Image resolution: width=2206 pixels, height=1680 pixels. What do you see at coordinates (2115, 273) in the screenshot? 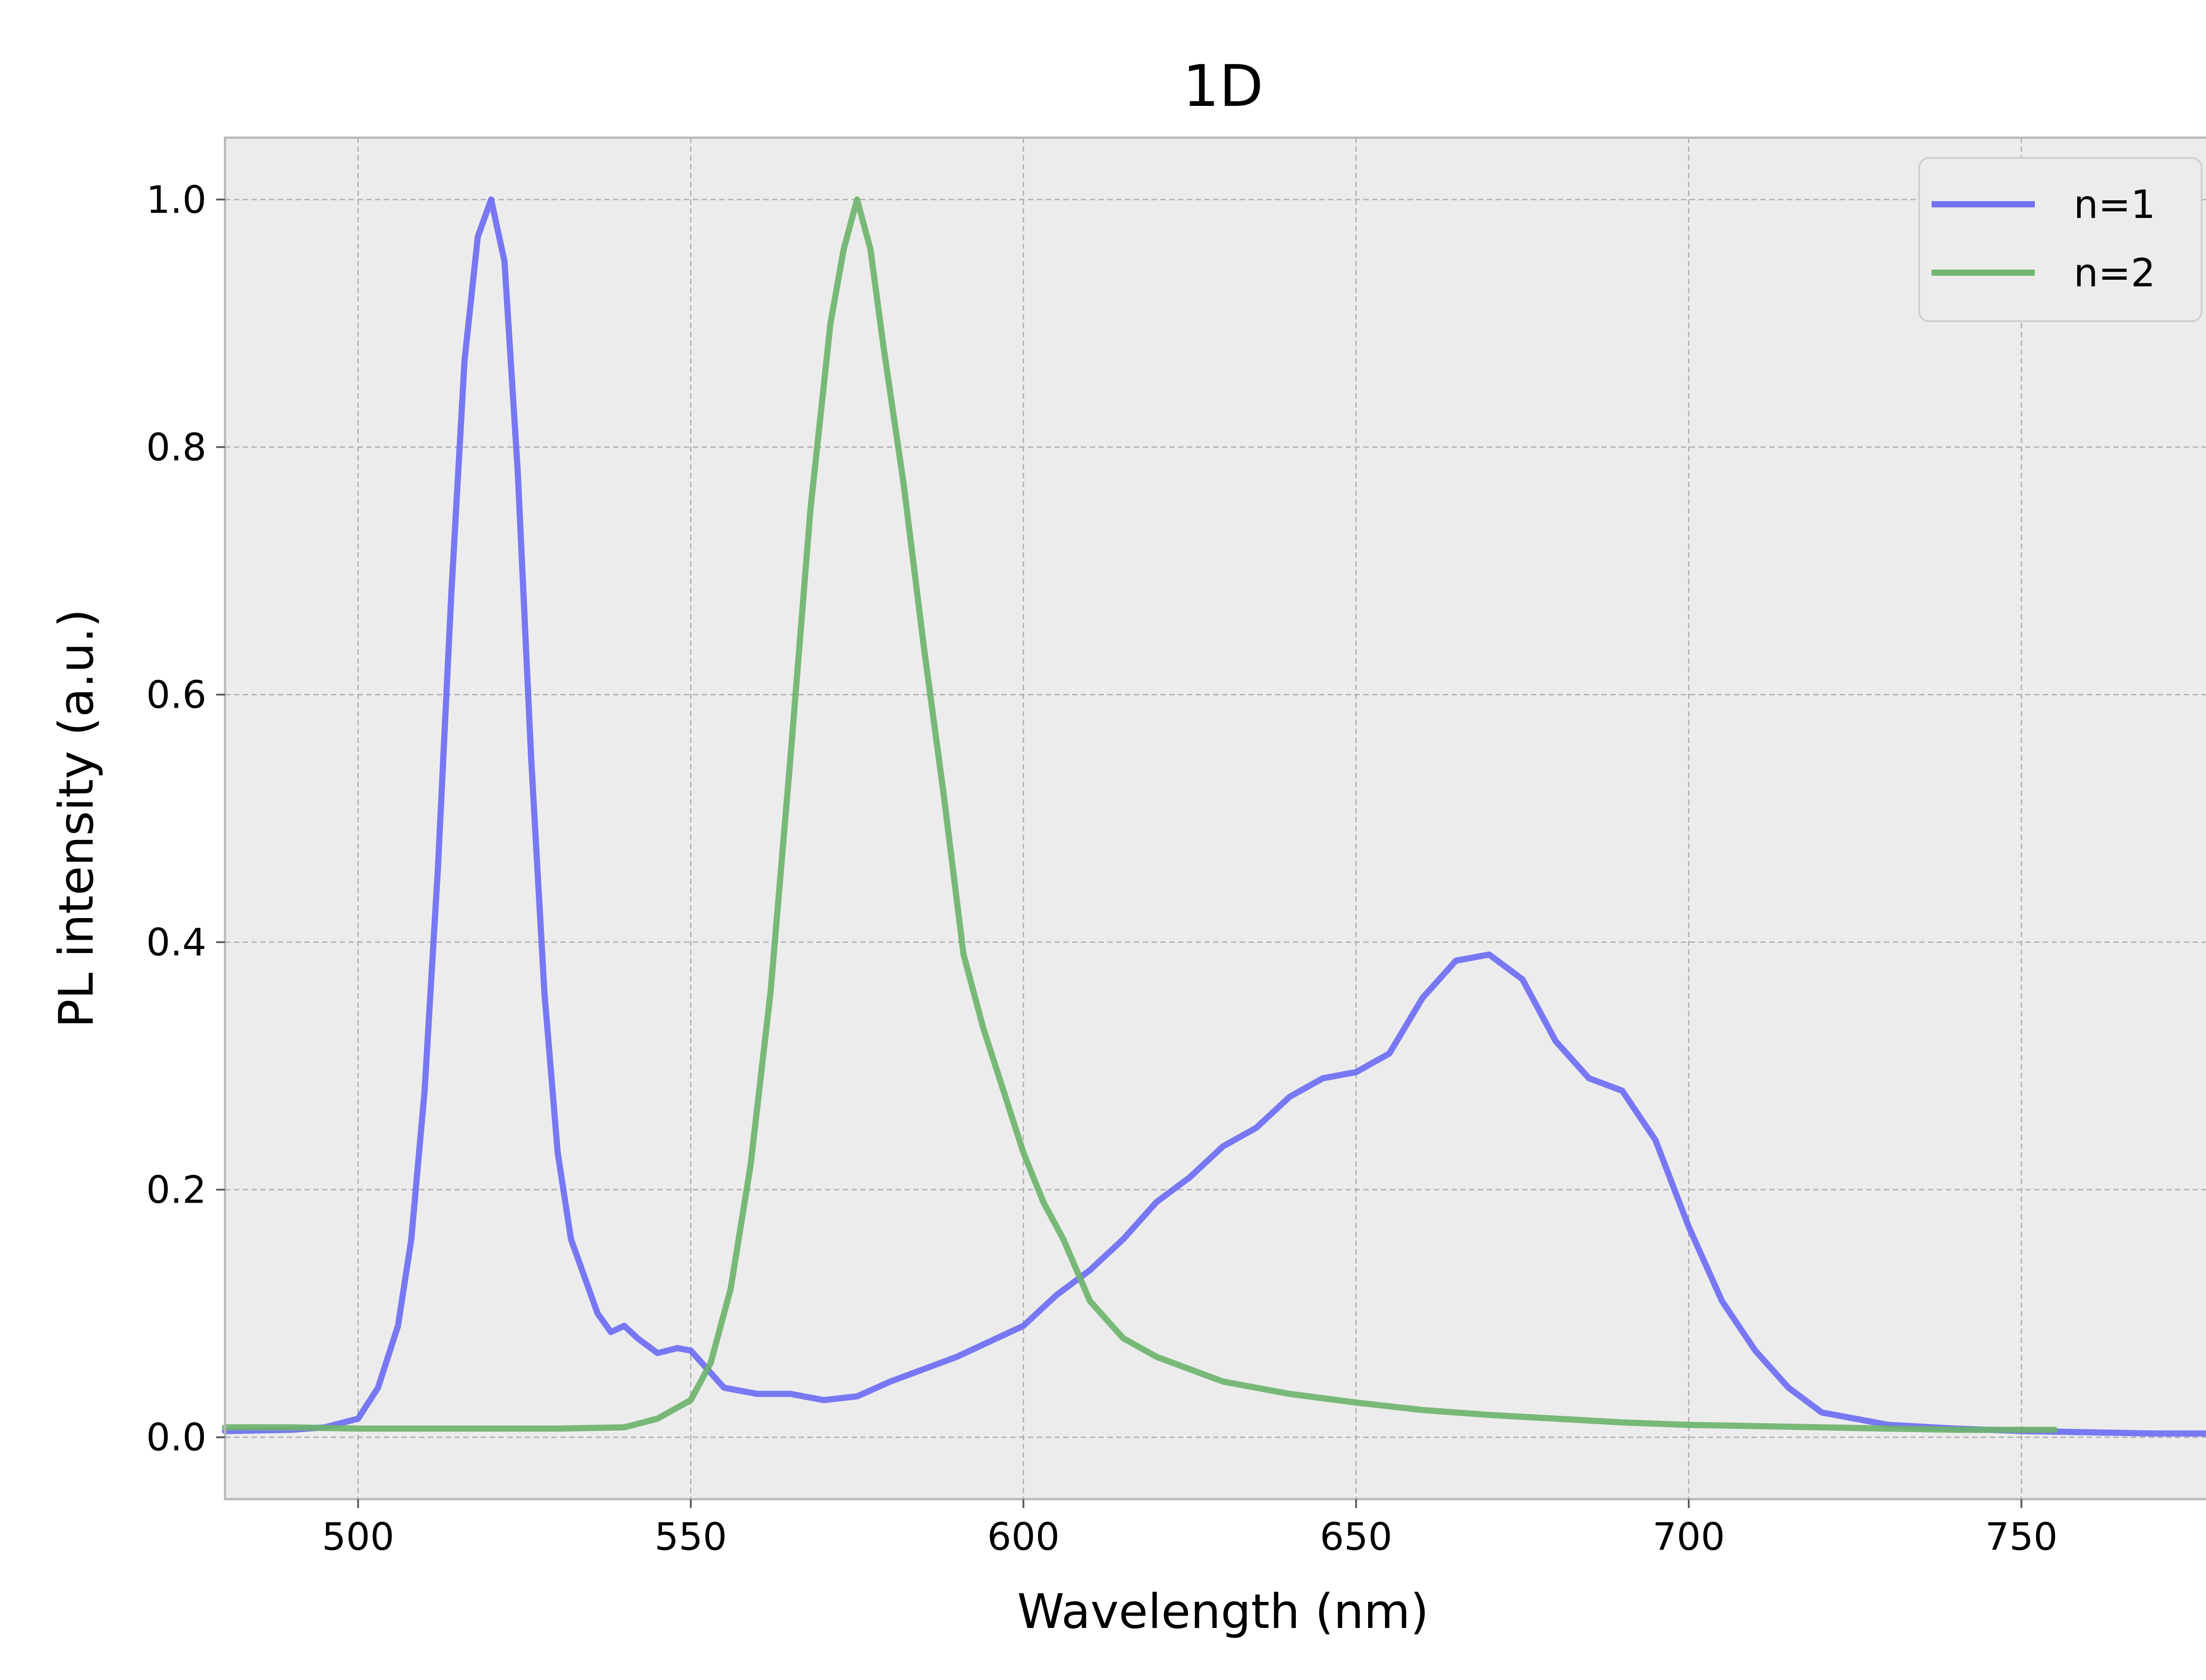
I see `legend-label-n2: n=2` at bounding box center [2115, 273].